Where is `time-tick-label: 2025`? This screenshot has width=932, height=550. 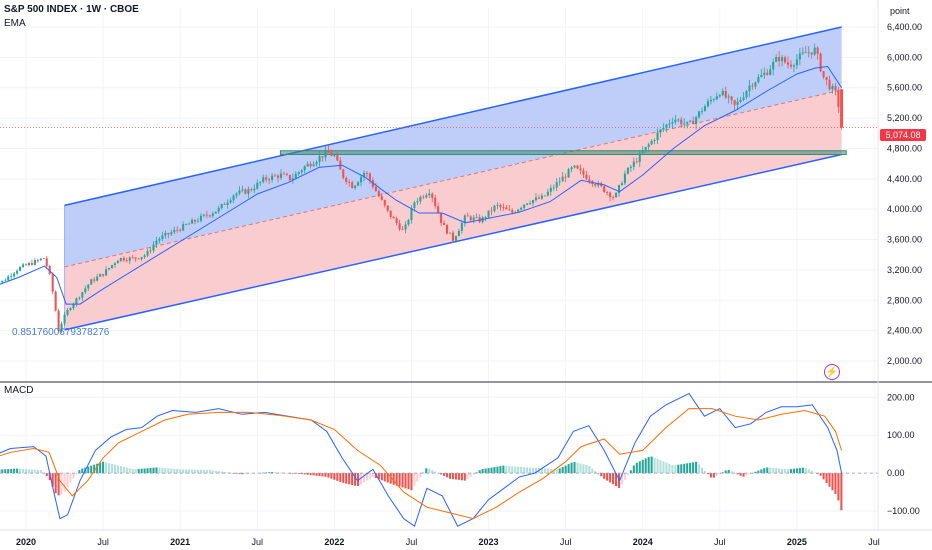 time-tick-label: 2025 is located at coordinates (797, 542).